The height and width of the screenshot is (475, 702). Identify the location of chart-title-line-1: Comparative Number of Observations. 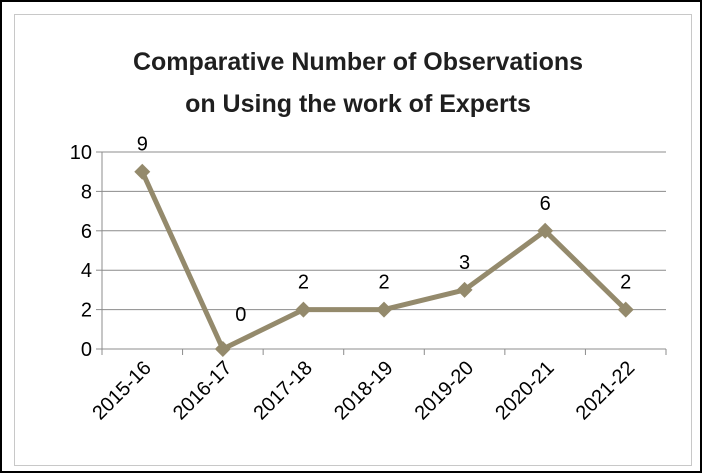
(358, 62).